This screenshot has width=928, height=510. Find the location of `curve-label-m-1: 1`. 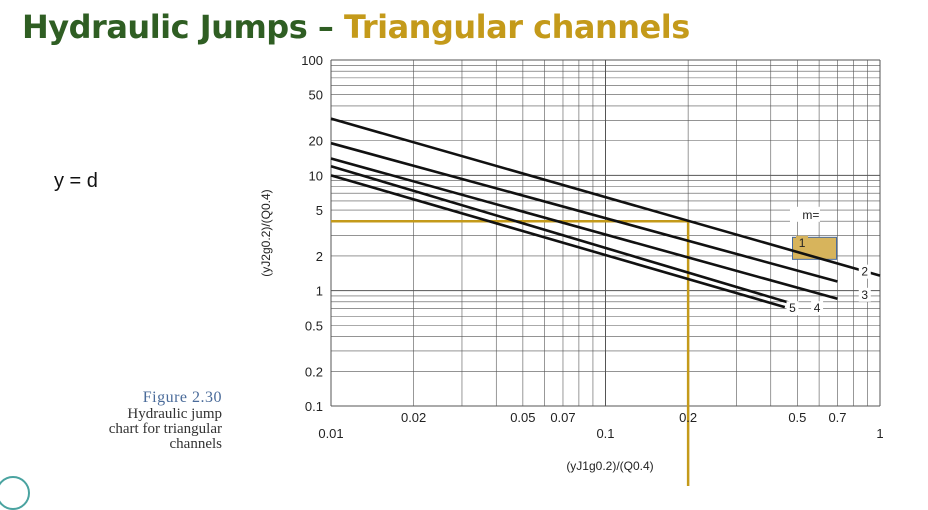

curve-label-m-1: 1 is located at coordinates (802, 243).